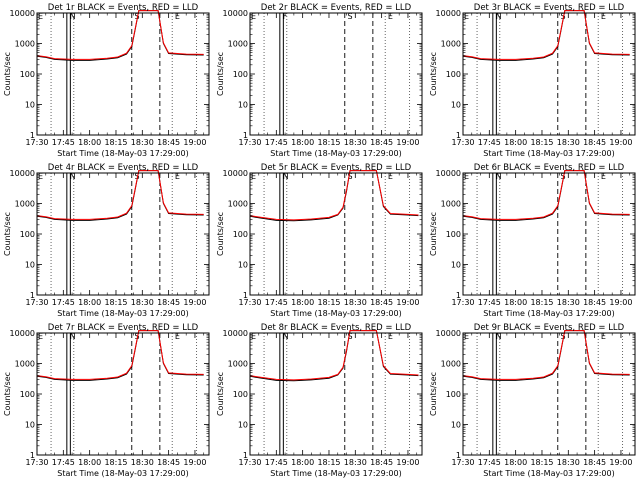 The image size is (640, 480). What do you see at coordinates (336, 168) in the screenshot?
I see `chart-title: Det 5r BLACK = Events, RED = LLD` at bounding box center [336, 168].